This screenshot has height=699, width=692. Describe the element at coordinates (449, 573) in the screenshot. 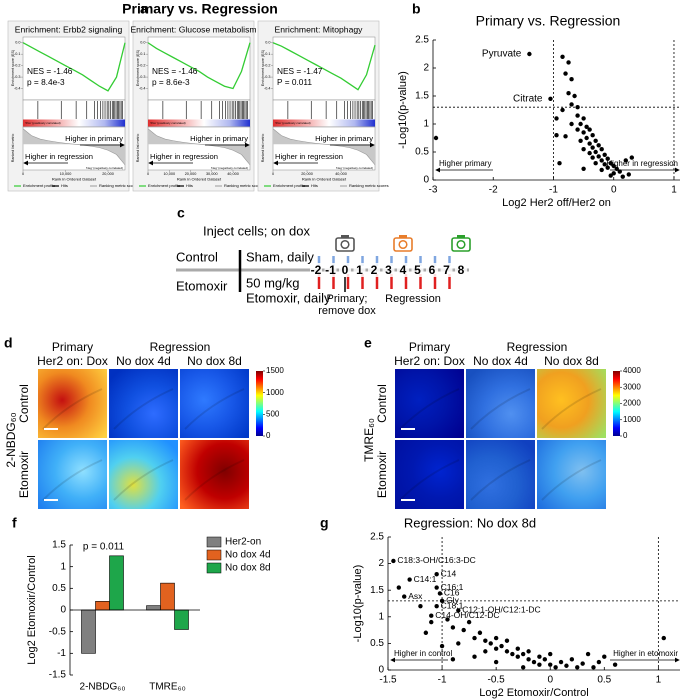

I see `point-label: C14` at that location.